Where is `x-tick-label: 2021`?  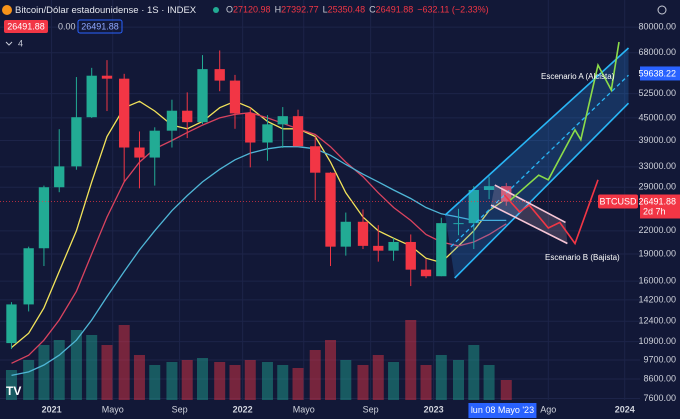
x-tick-label: 2021 is located at coordinates (52, 409).